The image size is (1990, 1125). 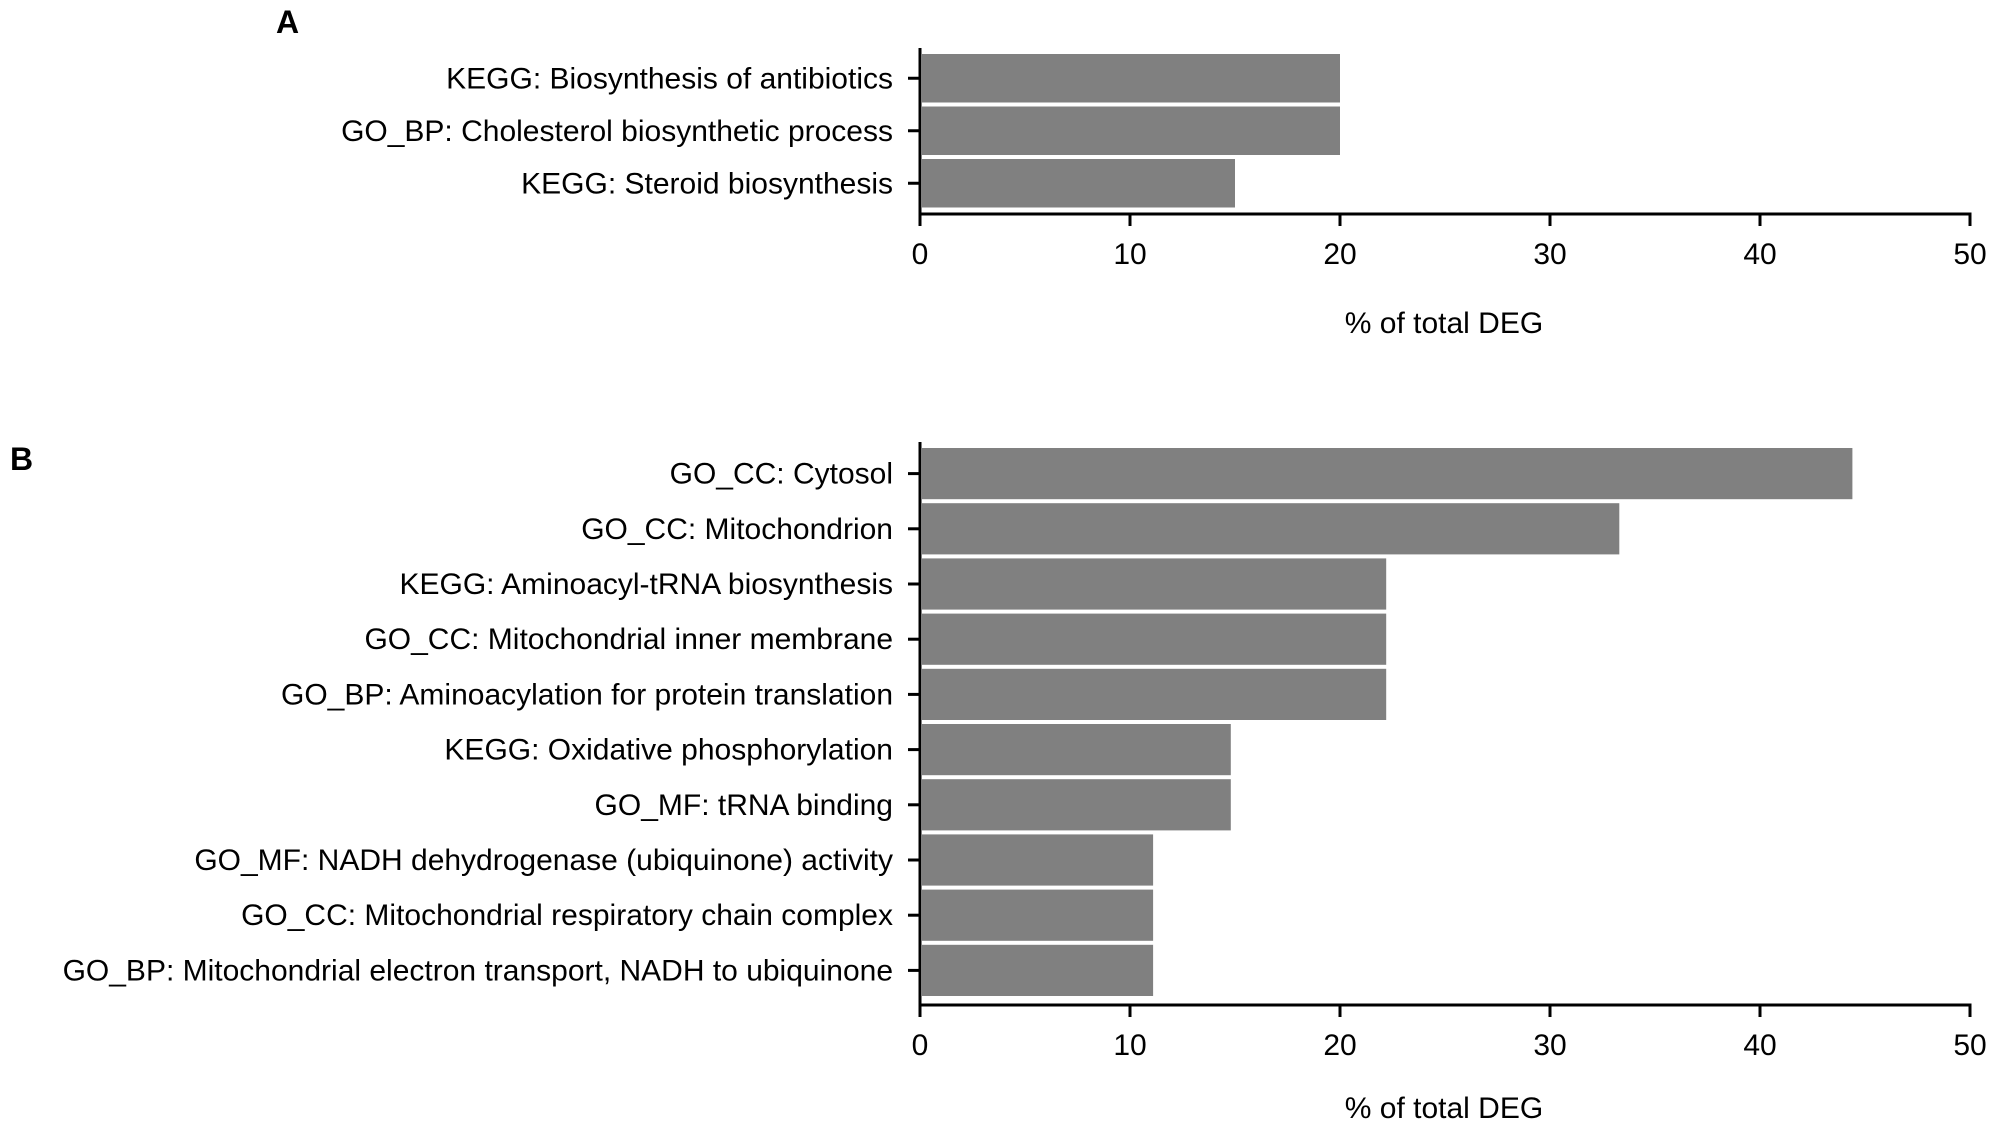 I want to click on panel-a-axes, so click(x=1440, y=132).